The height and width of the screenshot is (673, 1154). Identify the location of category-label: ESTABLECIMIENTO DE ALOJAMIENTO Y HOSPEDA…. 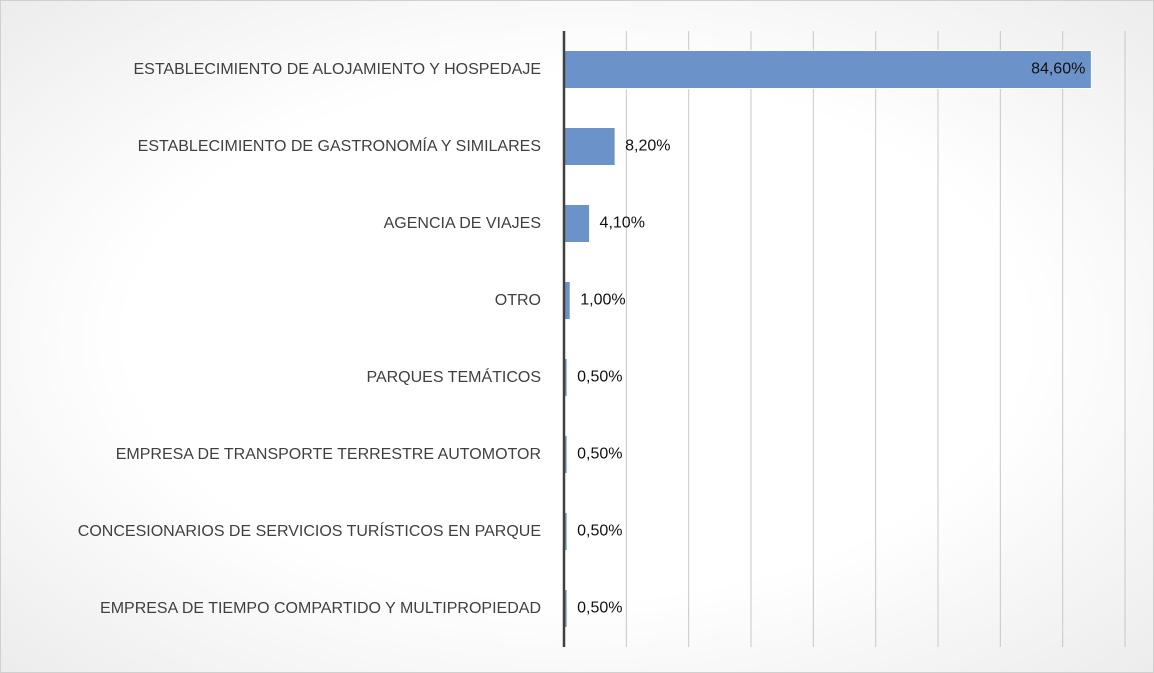
(337, 69).